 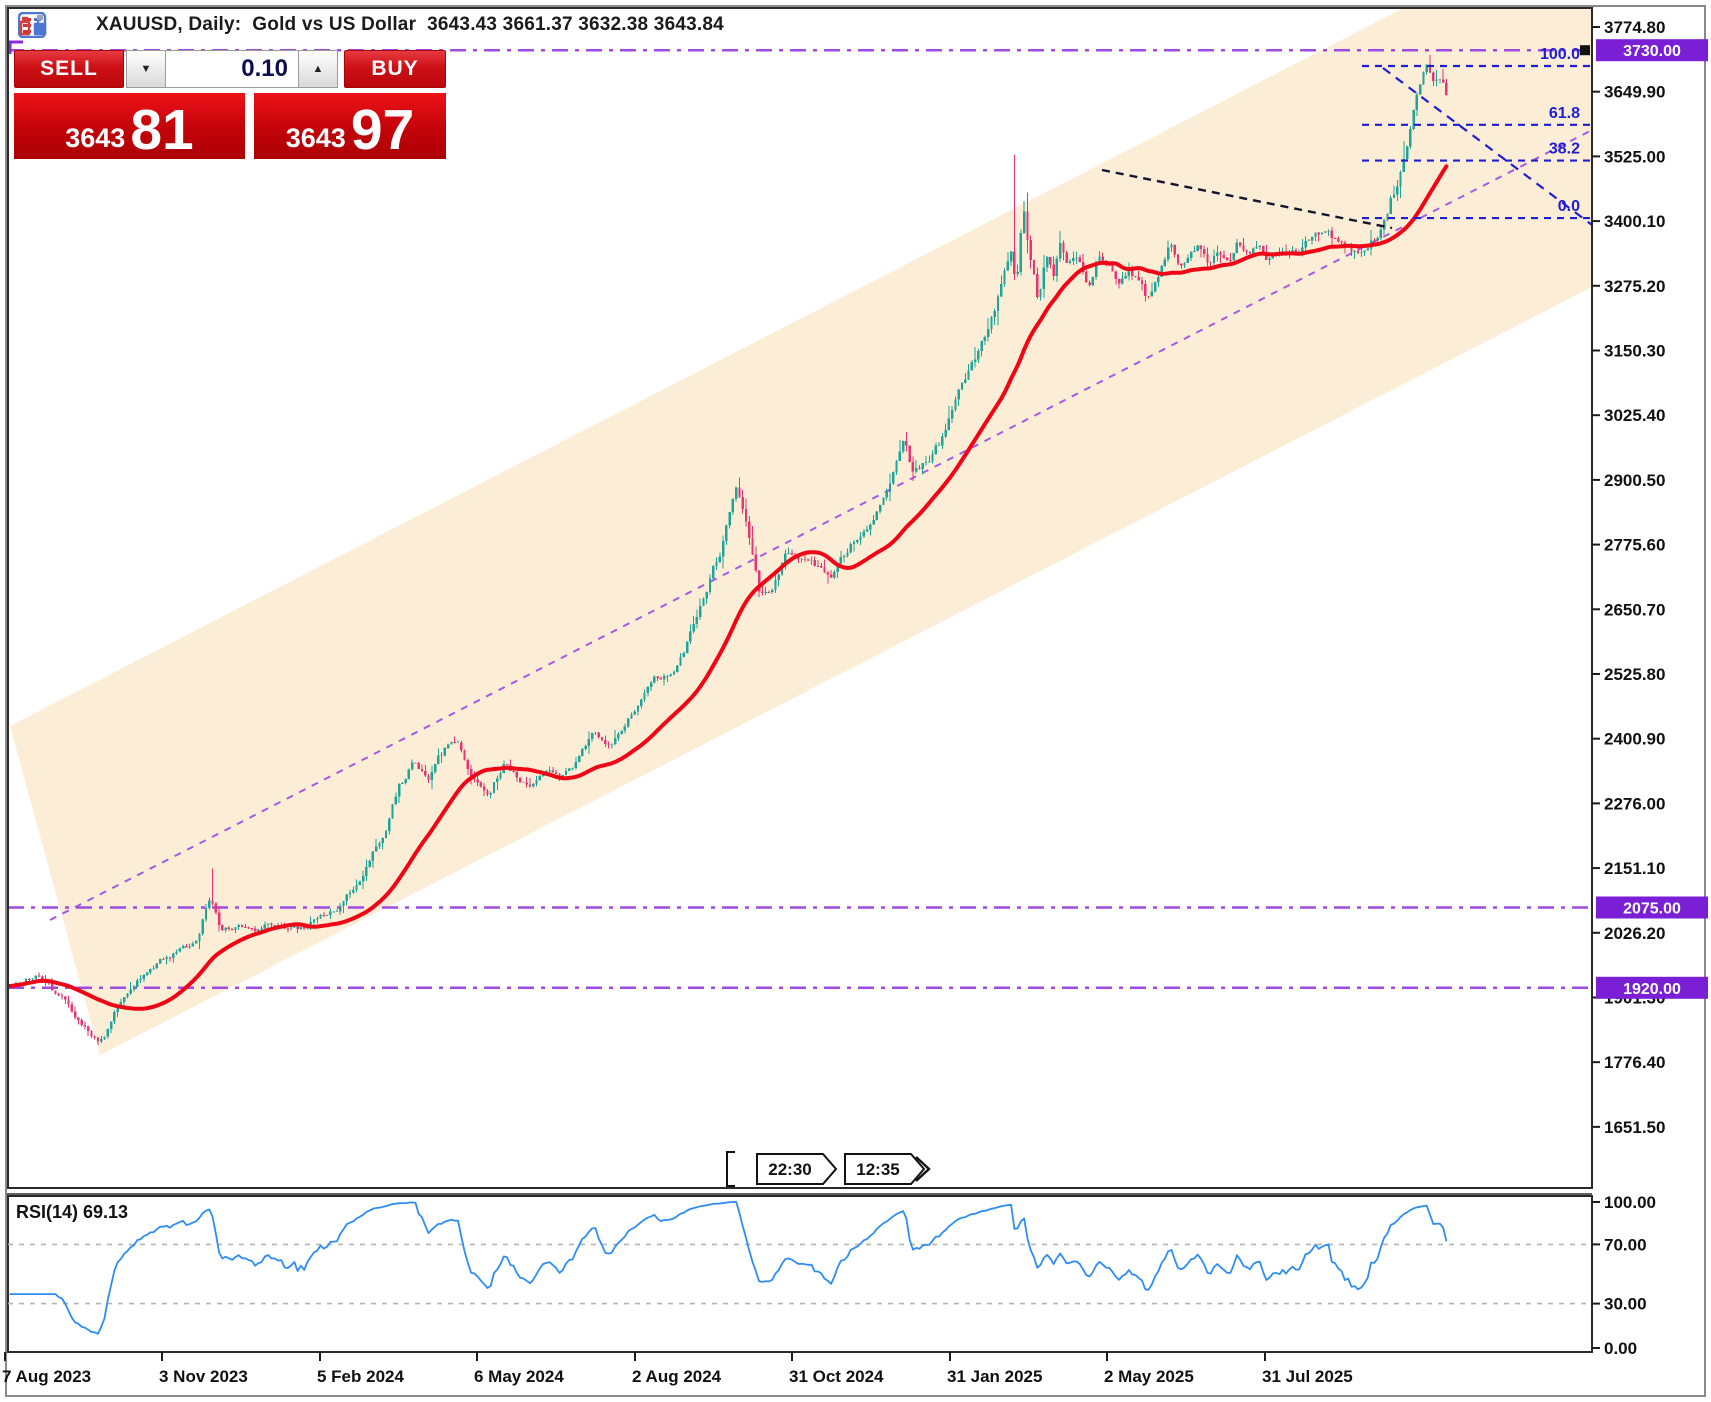 What do you see at coordinates (1634, 609) in the screenshot?
I see `price-axis-label: 2650.70` at bounding box center [1634, 609].